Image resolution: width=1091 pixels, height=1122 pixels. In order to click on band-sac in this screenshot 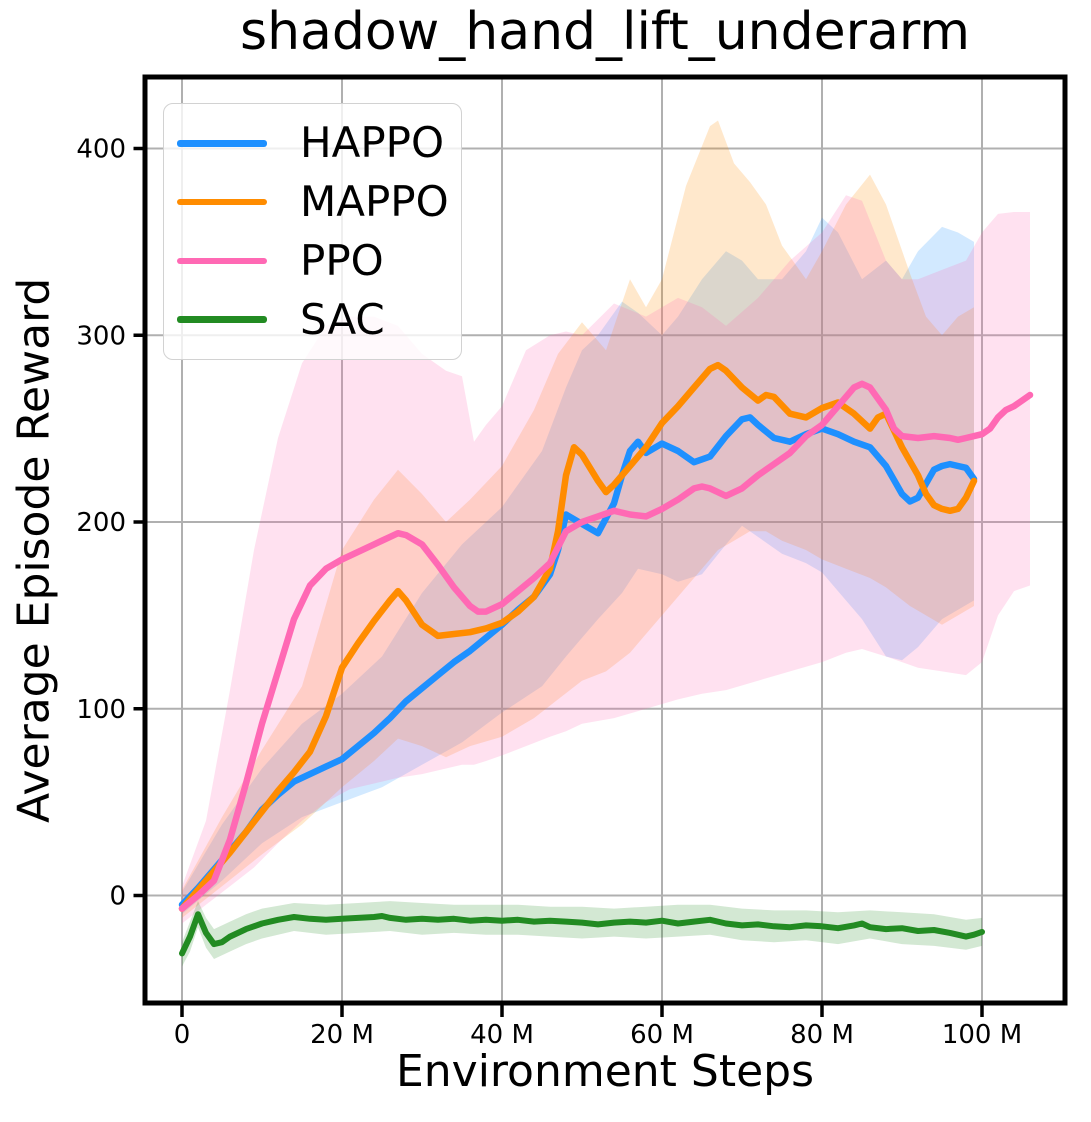, I will do `click(582, 934)`.